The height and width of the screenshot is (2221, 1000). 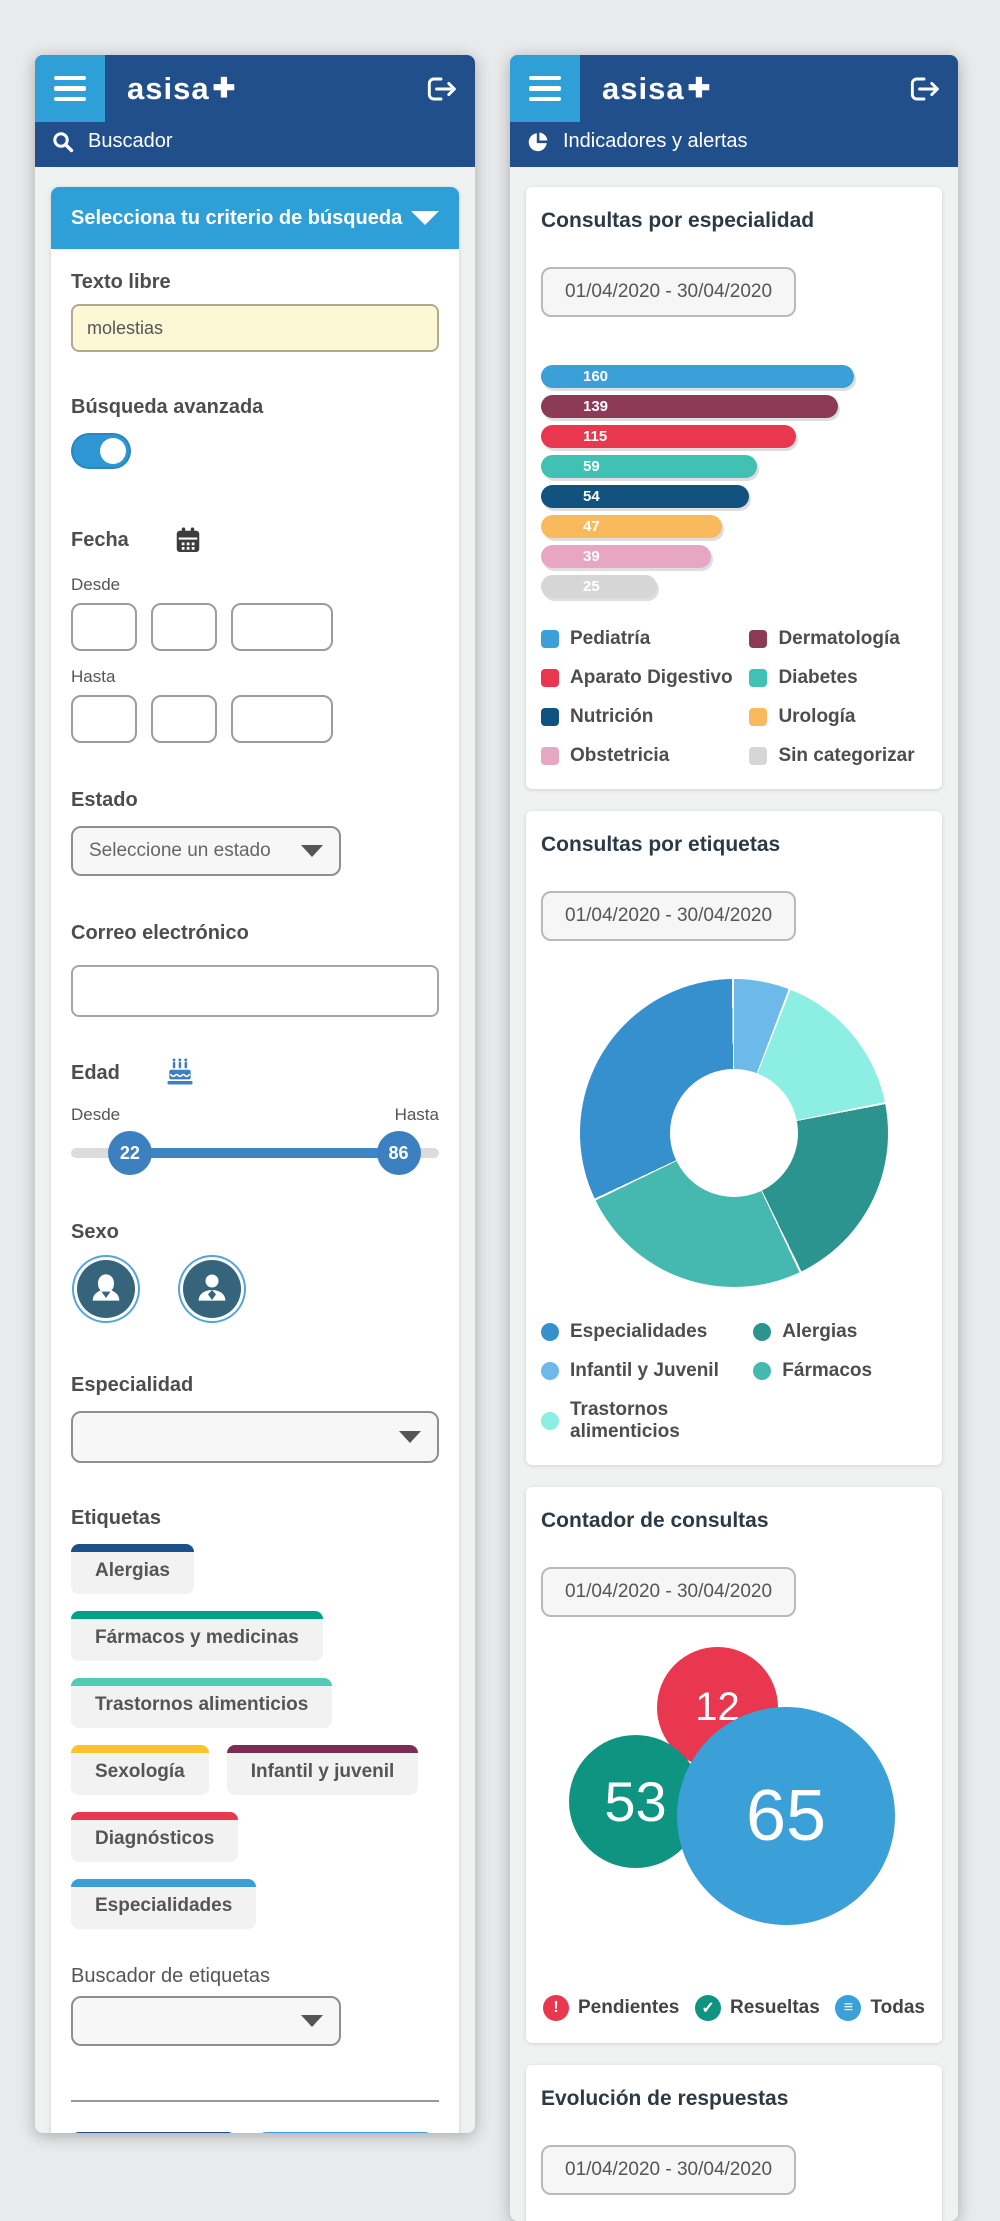 I want to click on buscar-button: Buscar, so click(x=346, y=2132).